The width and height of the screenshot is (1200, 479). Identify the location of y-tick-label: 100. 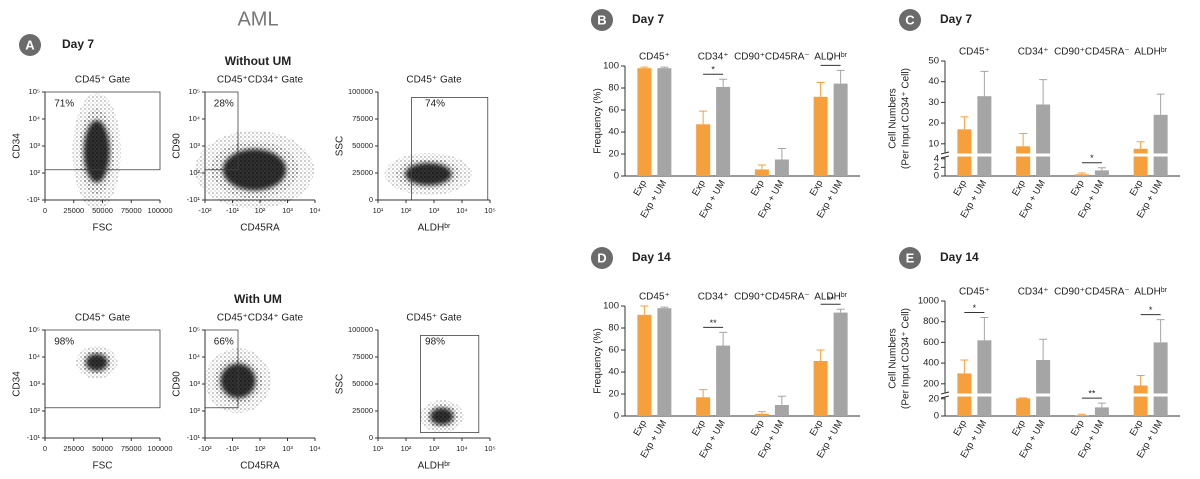
(611, 66).